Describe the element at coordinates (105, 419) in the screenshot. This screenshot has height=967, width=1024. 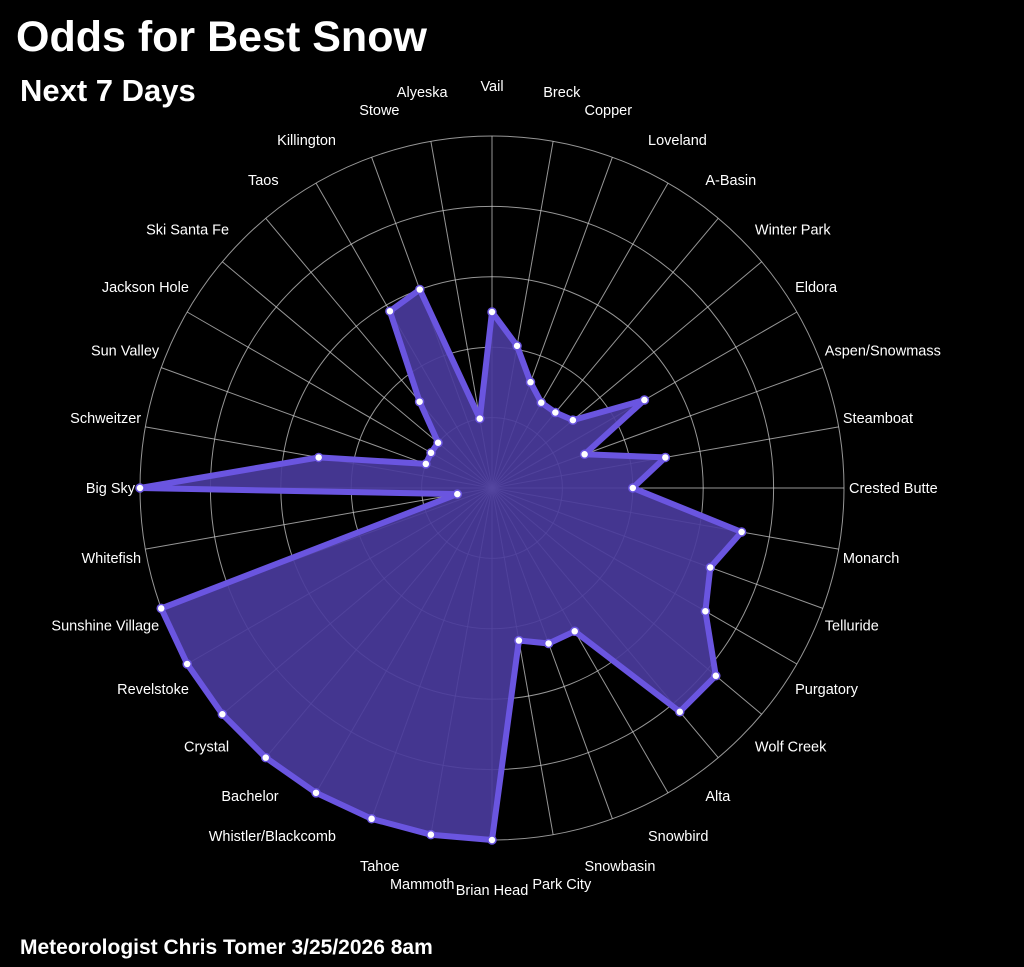
I see `axis-label: Schweitzer` at that location.